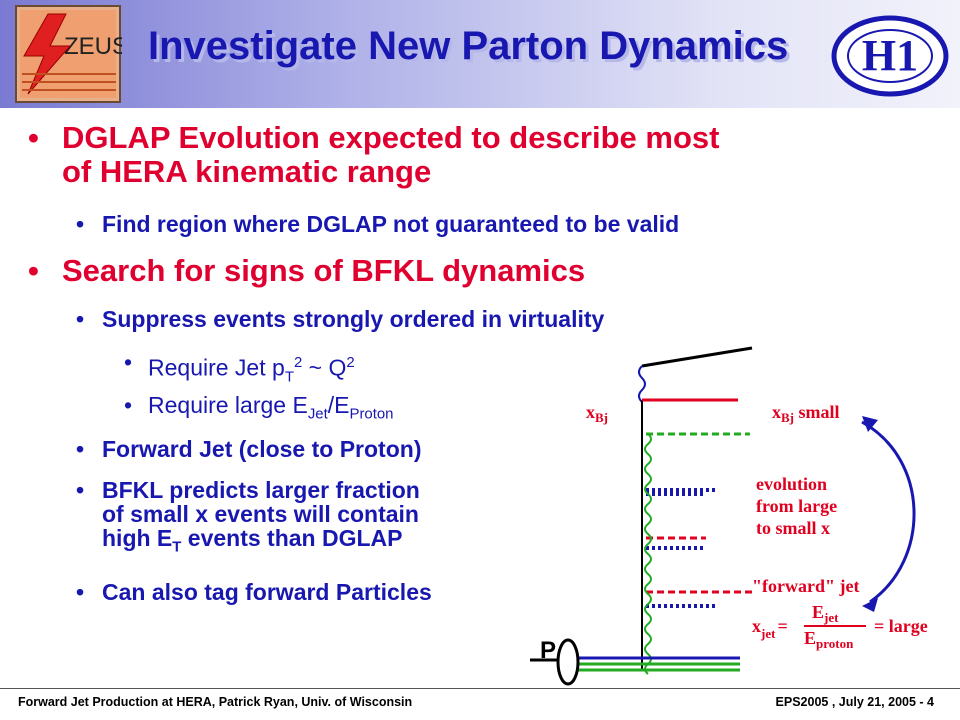 Image resolution: width=960 pixels, height=720 pixels. Describe the element at coordinates (796, 506) in the screenshot. I see `evolution-label: from large` at that location.